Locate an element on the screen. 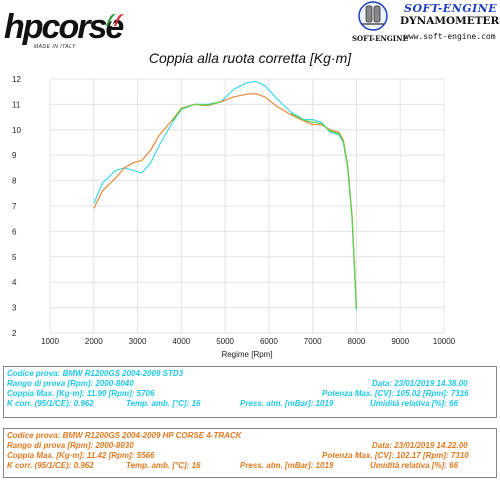 The height and width of the screenshot is (500, 500). x-tick-label: 10000 is located at coordinates (444, 341).